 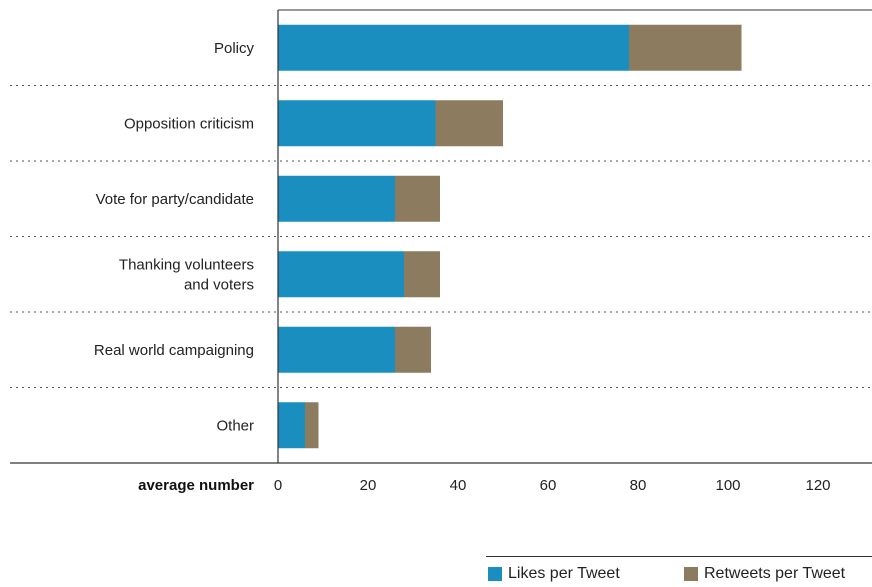 I want to click on legend-label-likes: Likes per Tweet, so click(x=564, y=573).